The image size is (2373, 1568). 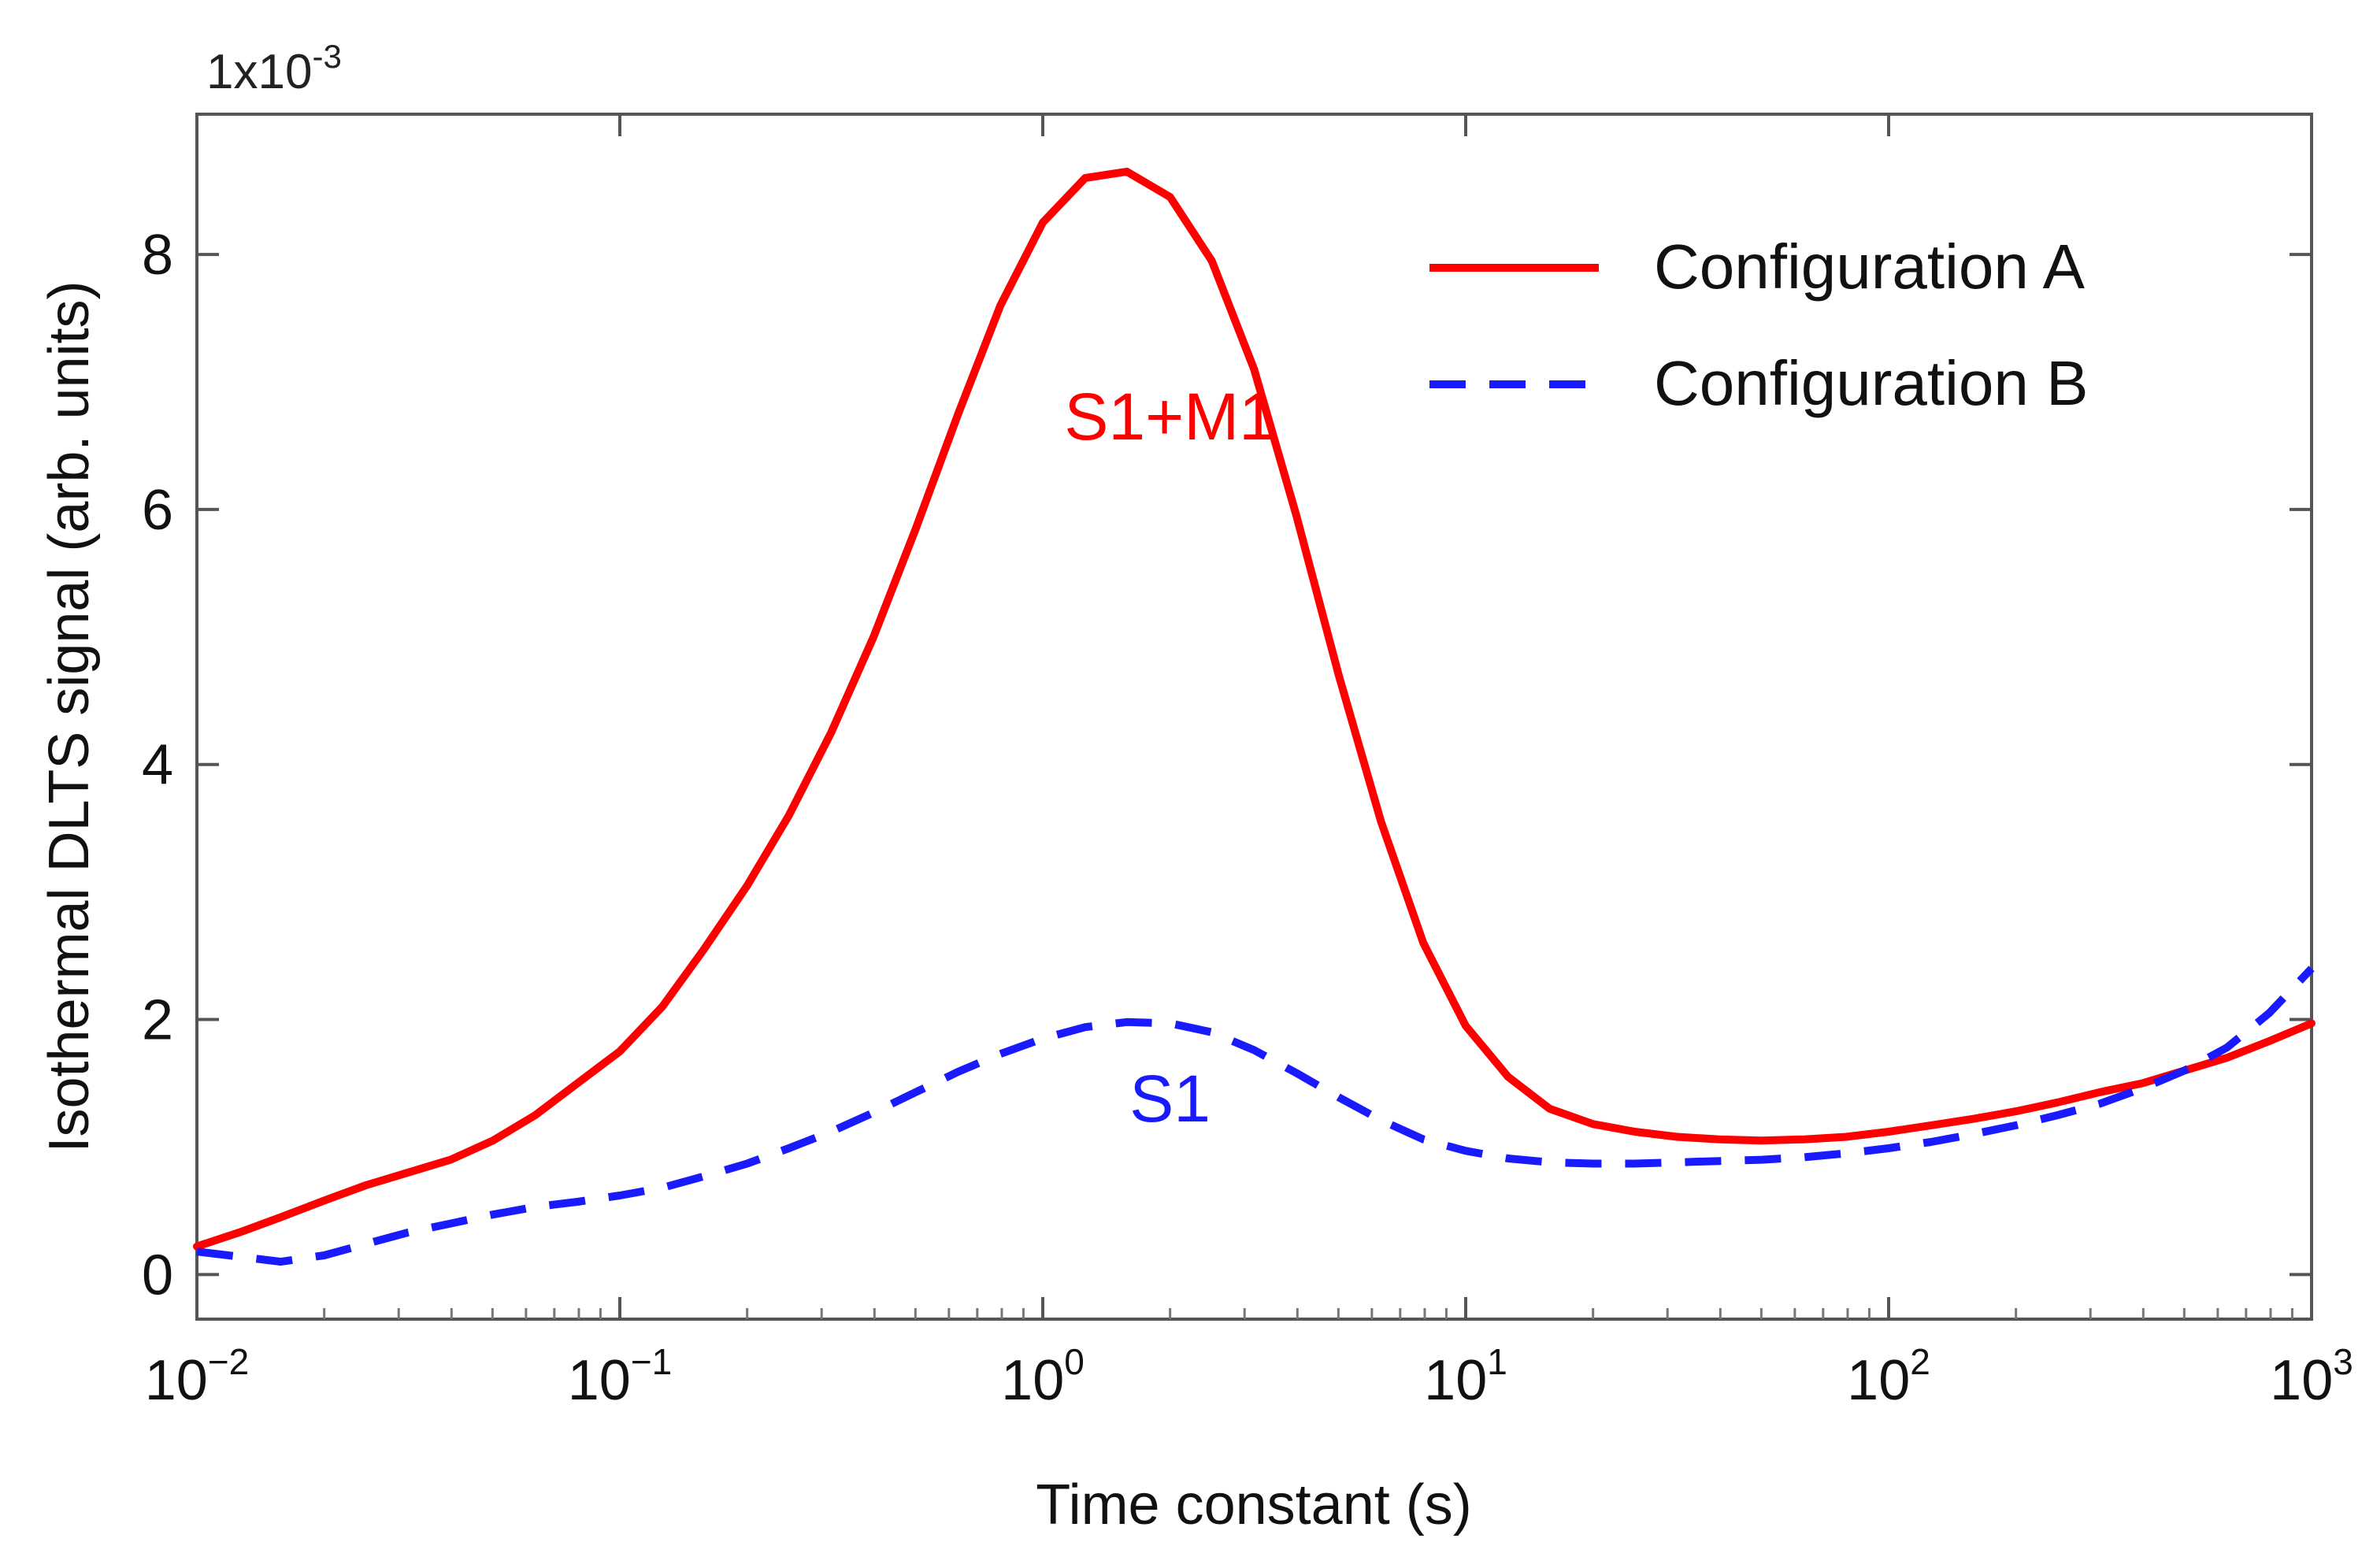 I want to click on y-tick-label: 6, so click(x=158, y=510).